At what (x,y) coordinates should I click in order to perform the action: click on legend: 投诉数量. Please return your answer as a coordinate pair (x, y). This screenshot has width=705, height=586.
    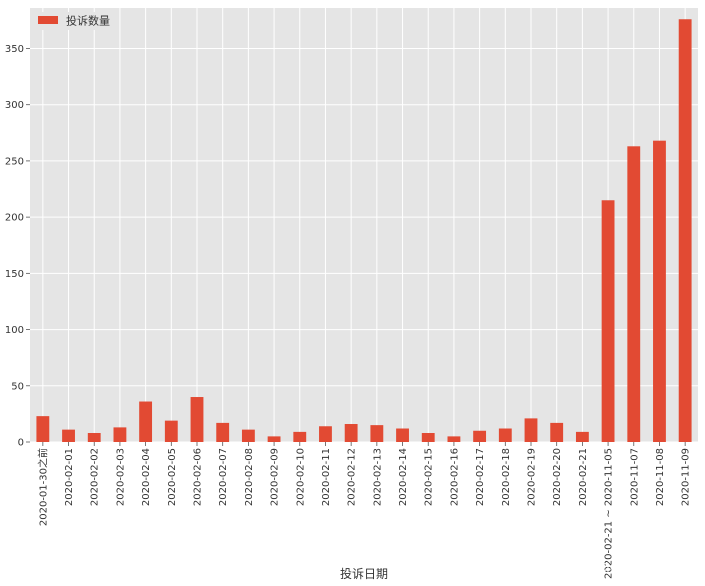
    Looking at the image, I should click on (72, 21).